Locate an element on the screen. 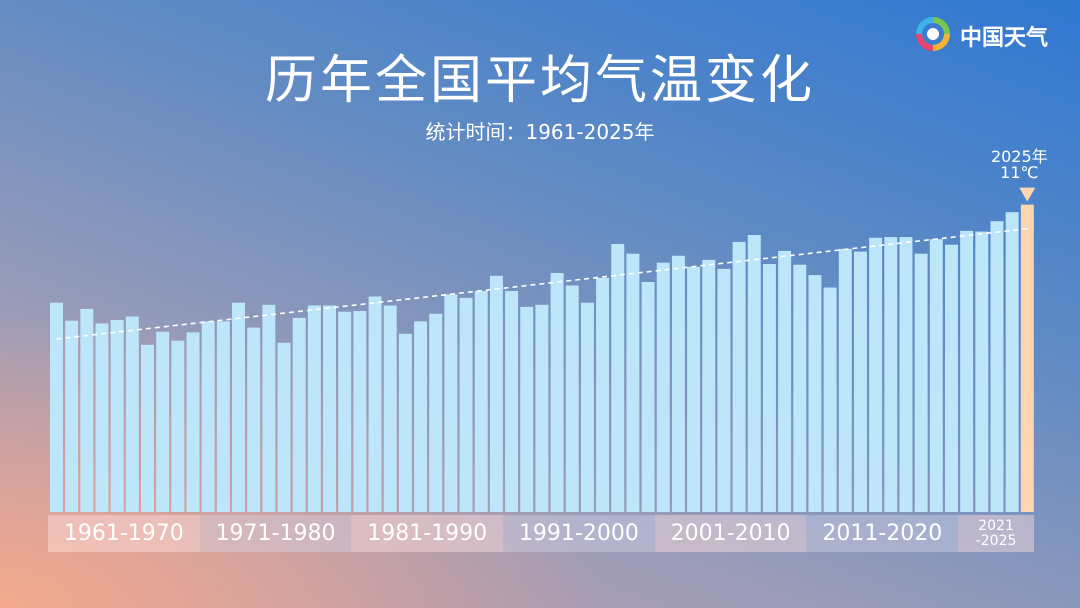 This screenshot has width=1080, height=608. group-label: 1971-1980 is located at coordinates (275, 533).